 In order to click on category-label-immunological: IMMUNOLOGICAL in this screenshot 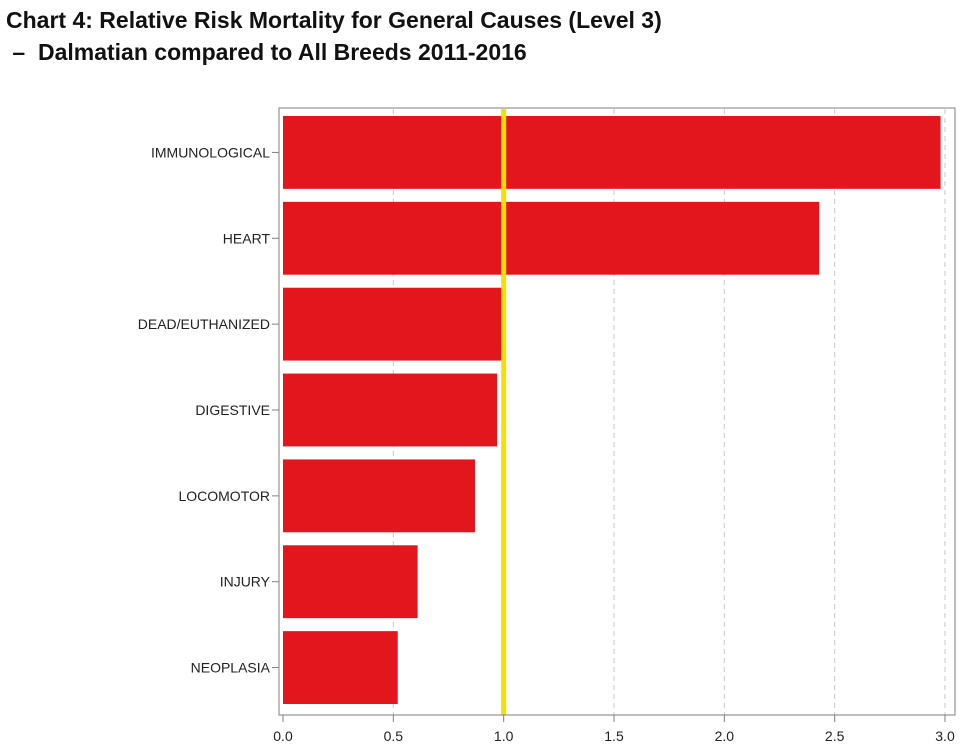, I will do `click(210, 152)`.